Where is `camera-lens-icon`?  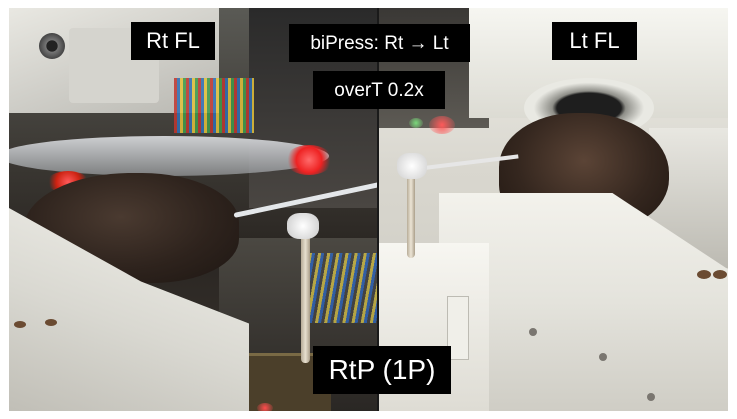 camera-lens-icon is located at coordinates (52, 46).